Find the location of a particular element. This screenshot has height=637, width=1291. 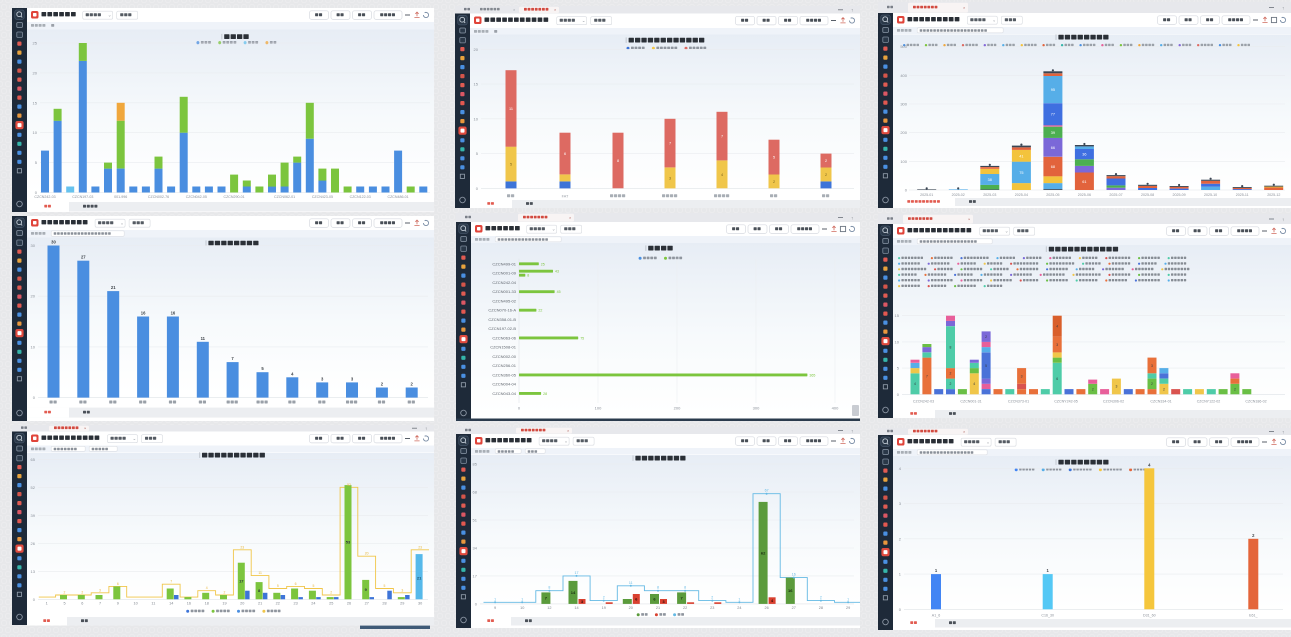

svg-text: 30 is located at coordinates (420, 604).